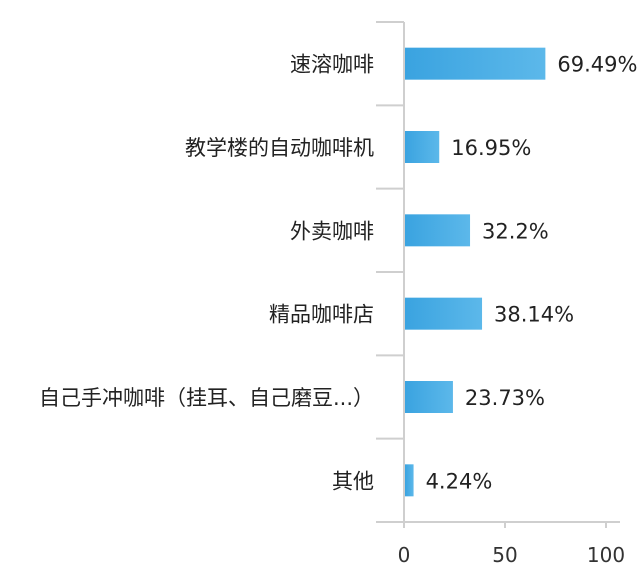 Image resolution: width=644 pixels, height=586 pixels. Describe the element at coordinates (459, 481) in the screenshot. I see `value-label: 4.24%` at that location.